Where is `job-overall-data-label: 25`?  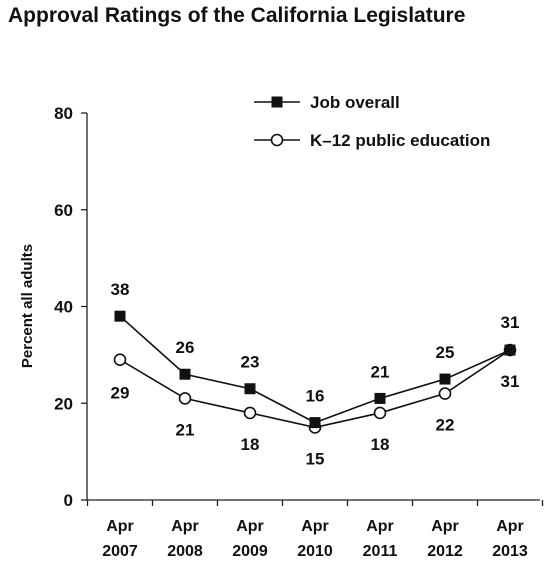
job-overall-data-label: 25 is located at coordinates (445, 352).